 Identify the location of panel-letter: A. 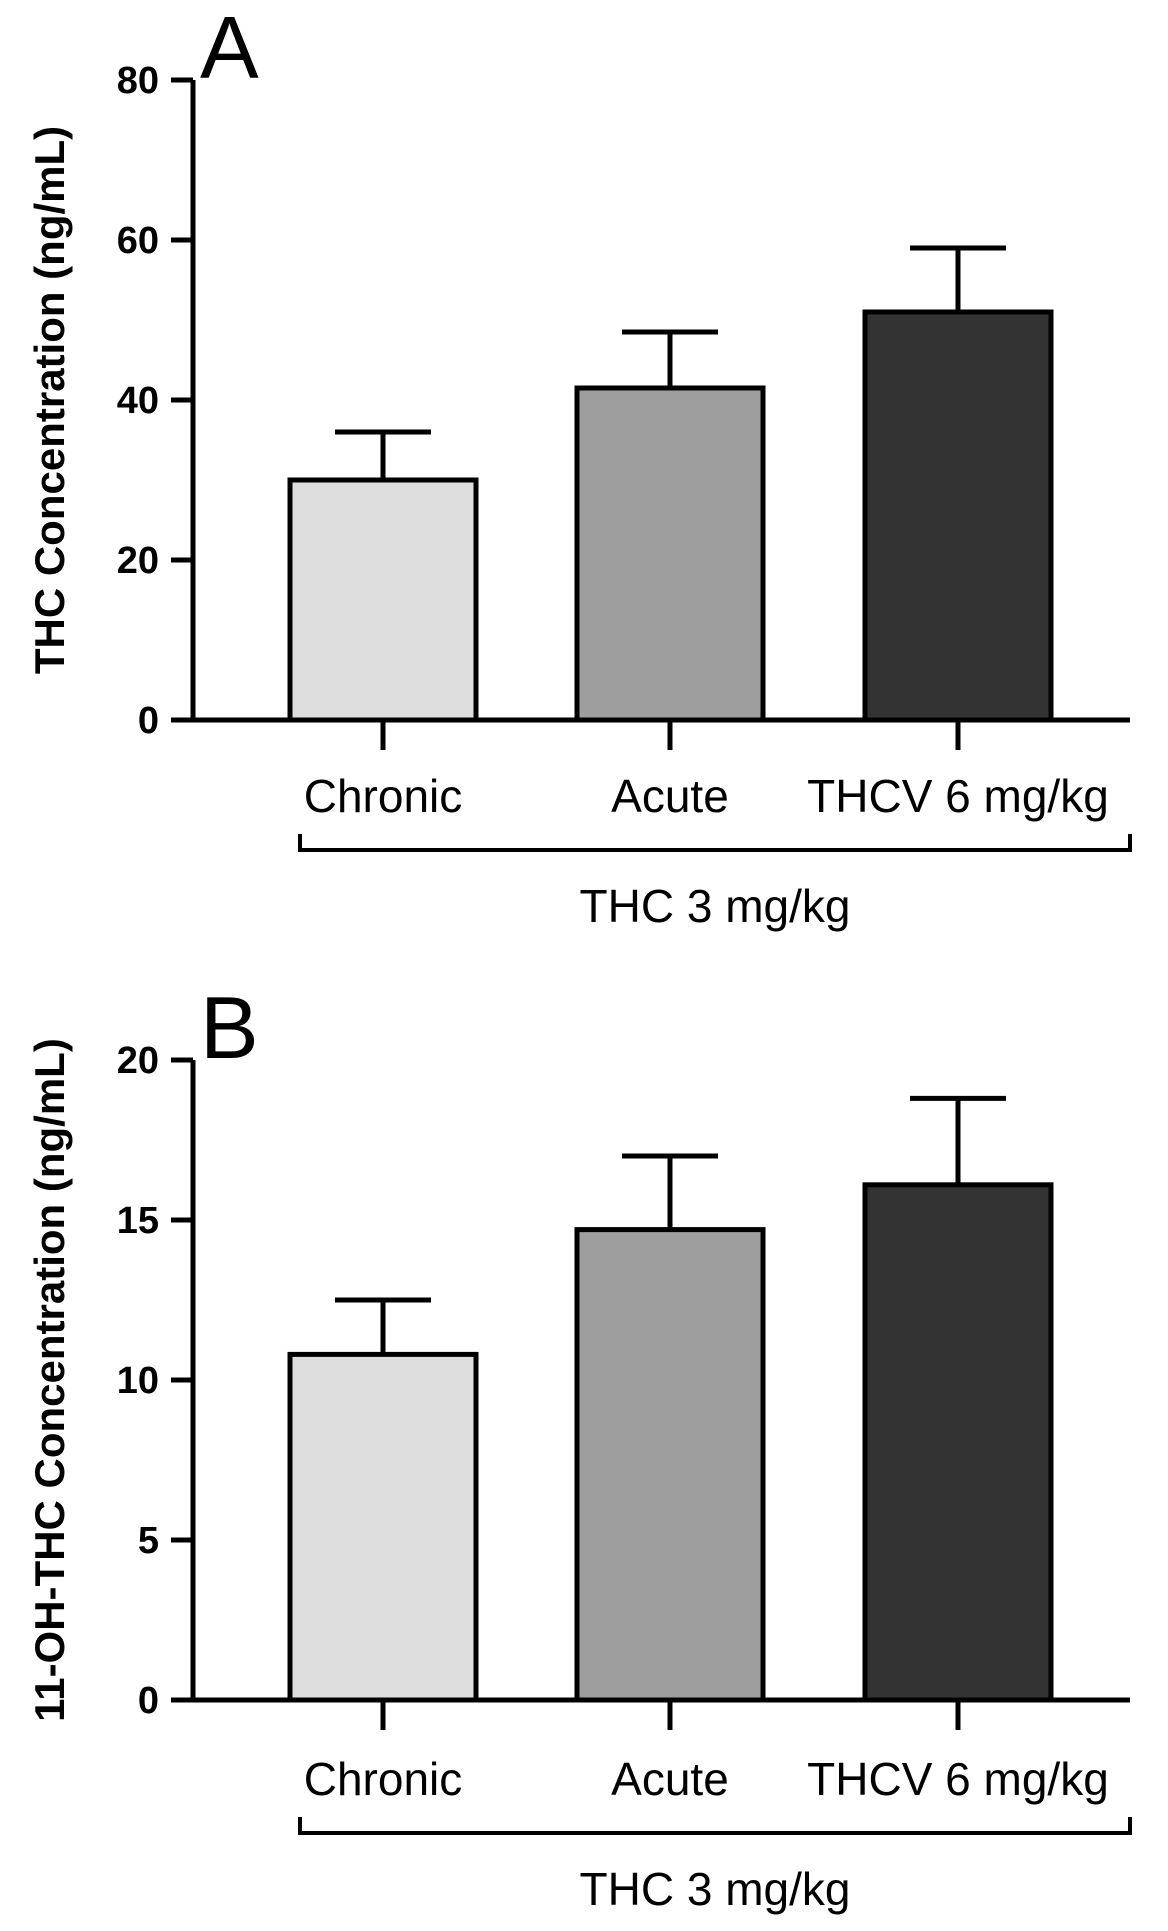
(229, 48).